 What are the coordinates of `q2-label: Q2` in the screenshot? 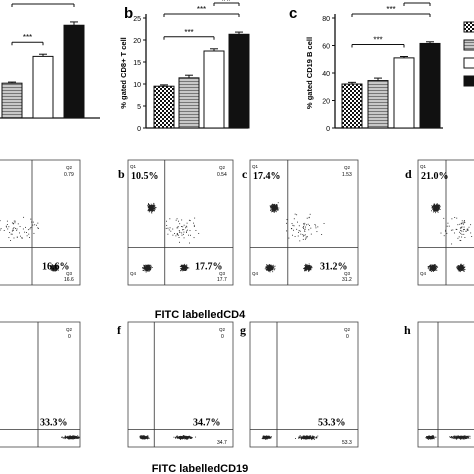 It's located at (347, 167).